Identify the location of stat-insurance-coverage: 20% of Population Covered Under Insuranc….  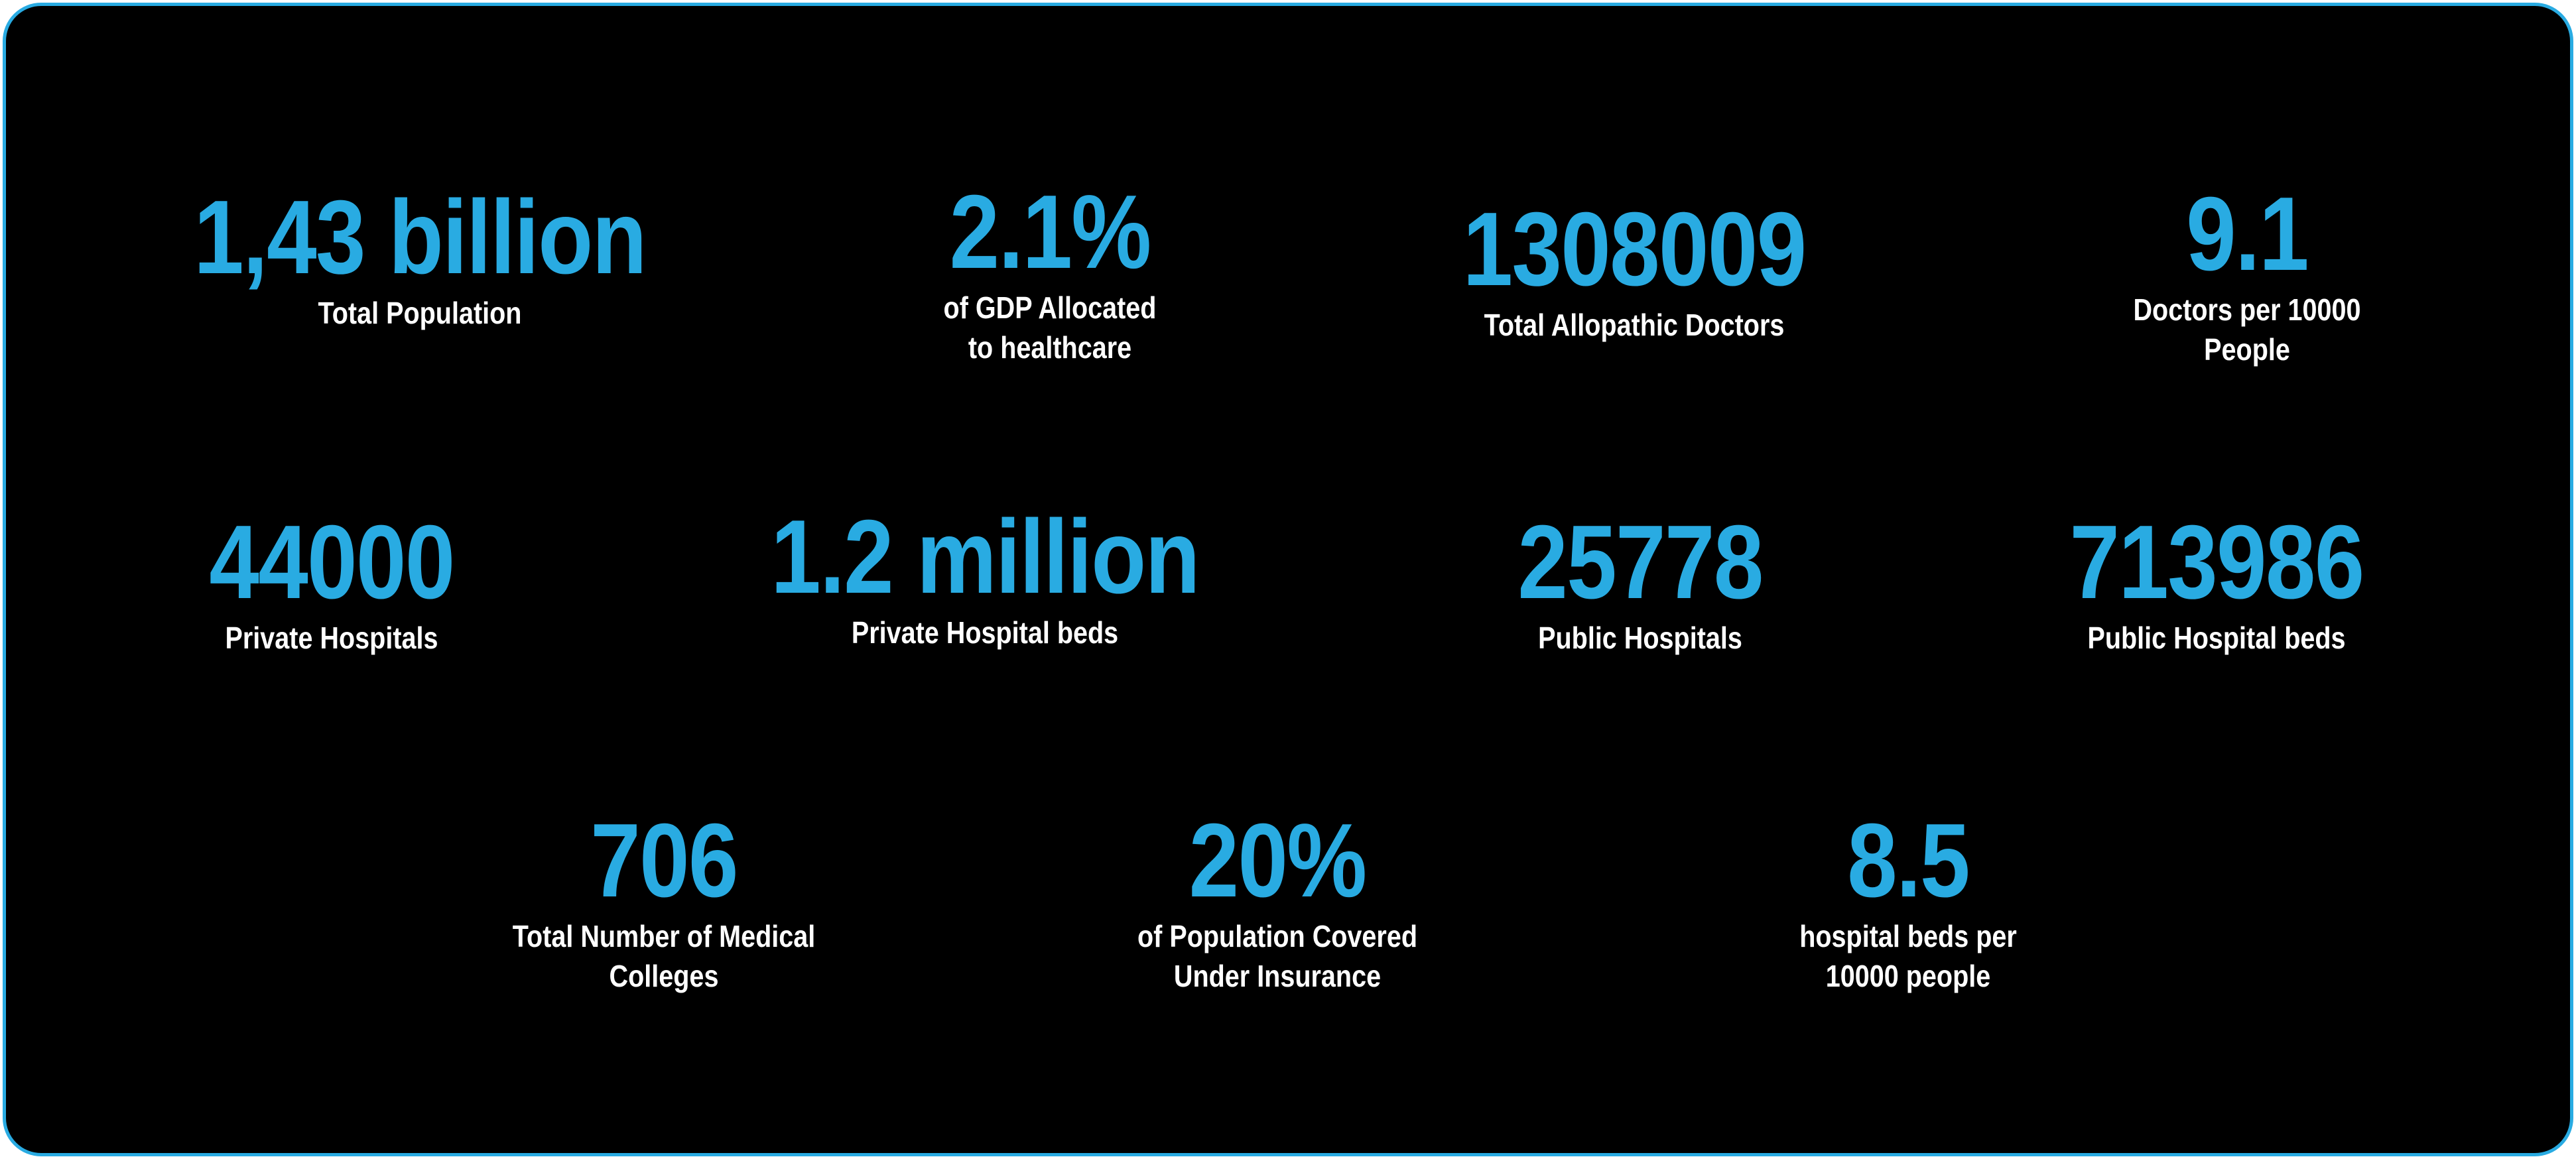
(1278, 902).